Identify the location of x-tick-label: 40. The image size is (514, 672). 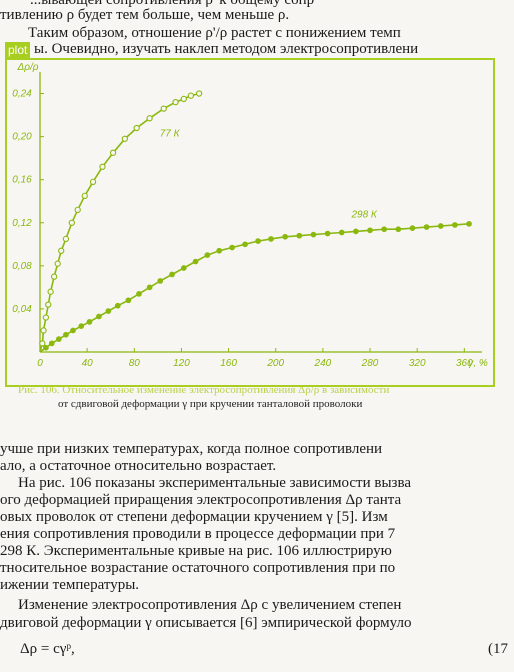
(88, 363).